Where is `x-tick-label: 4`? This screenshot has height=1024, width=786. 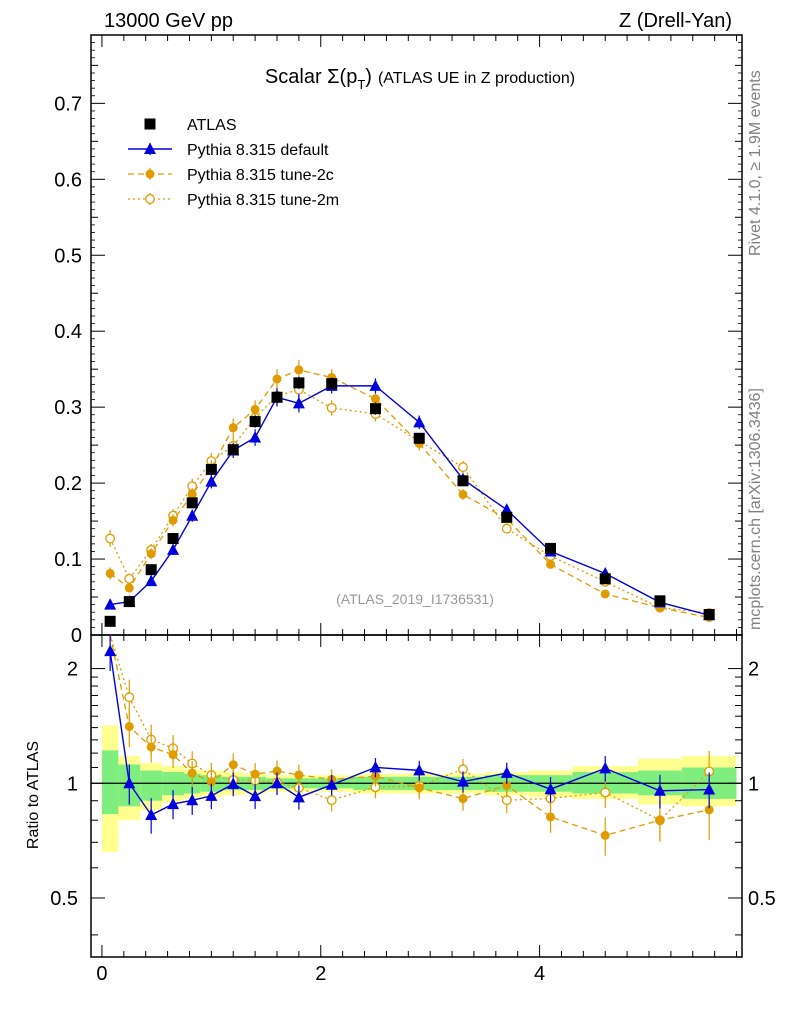 x-tick-label: 4 is located at coordinates (539, 974).